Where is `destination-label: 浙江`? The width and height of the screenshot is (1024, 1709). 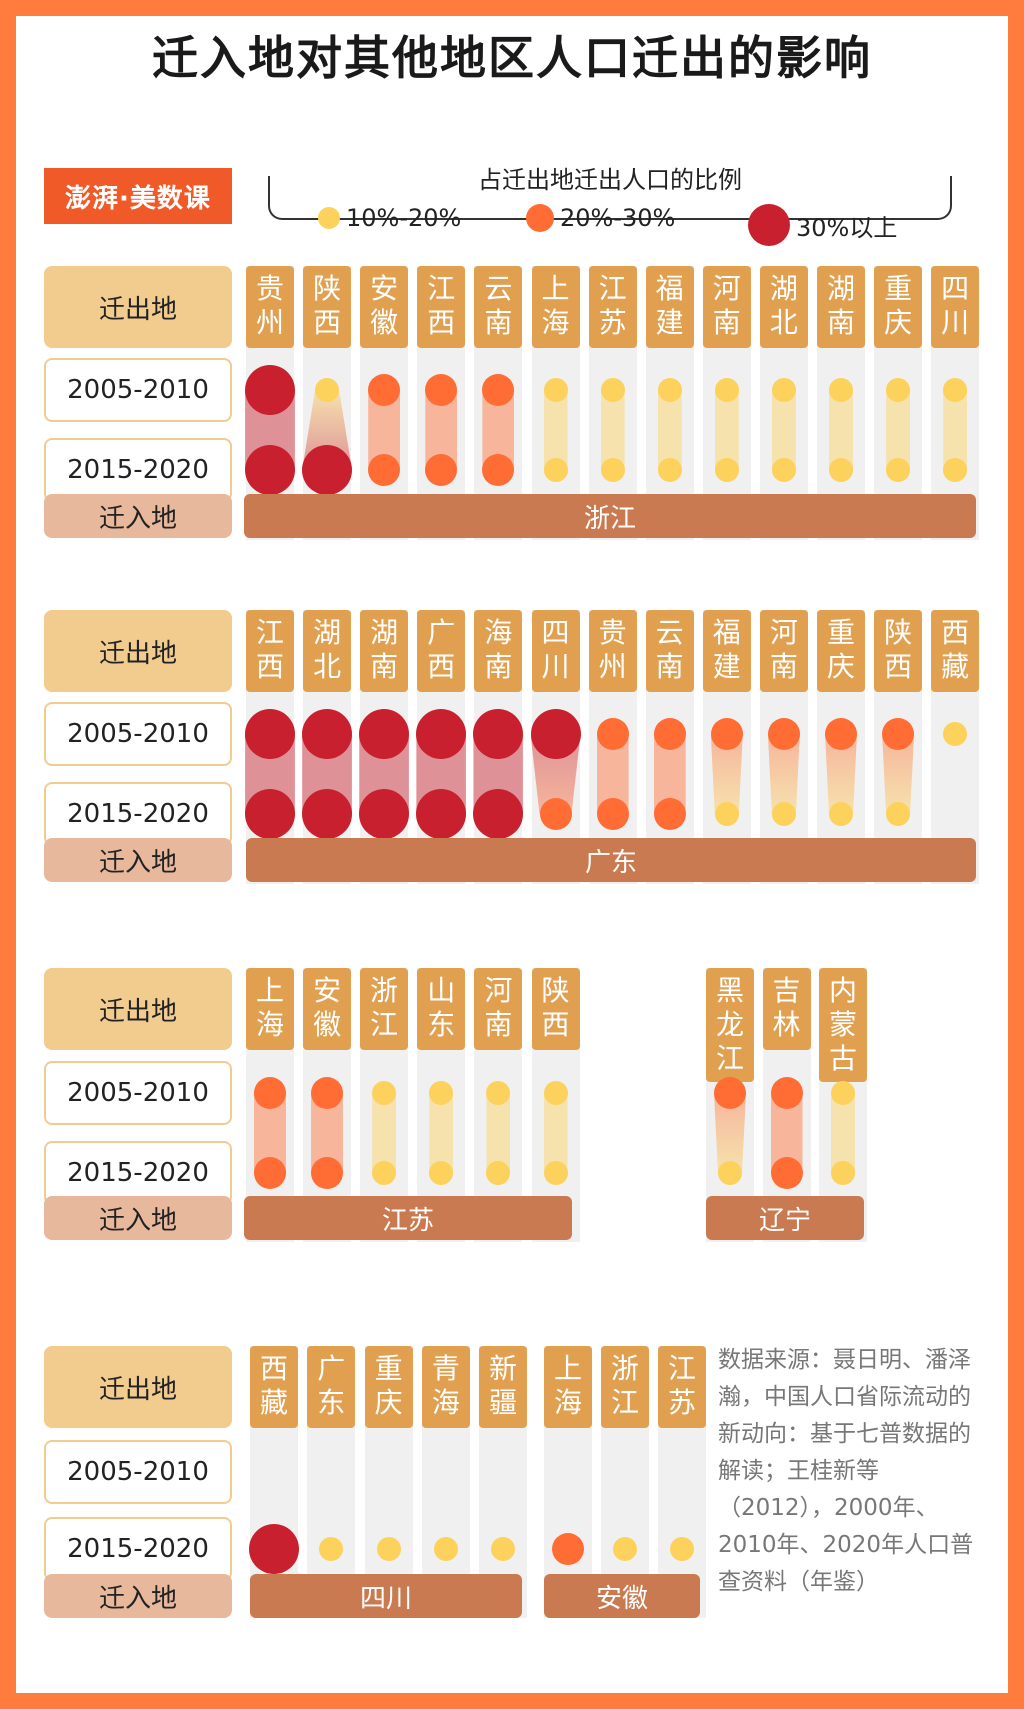
destination-label: 浙江 is located at coordinates (610, 516).